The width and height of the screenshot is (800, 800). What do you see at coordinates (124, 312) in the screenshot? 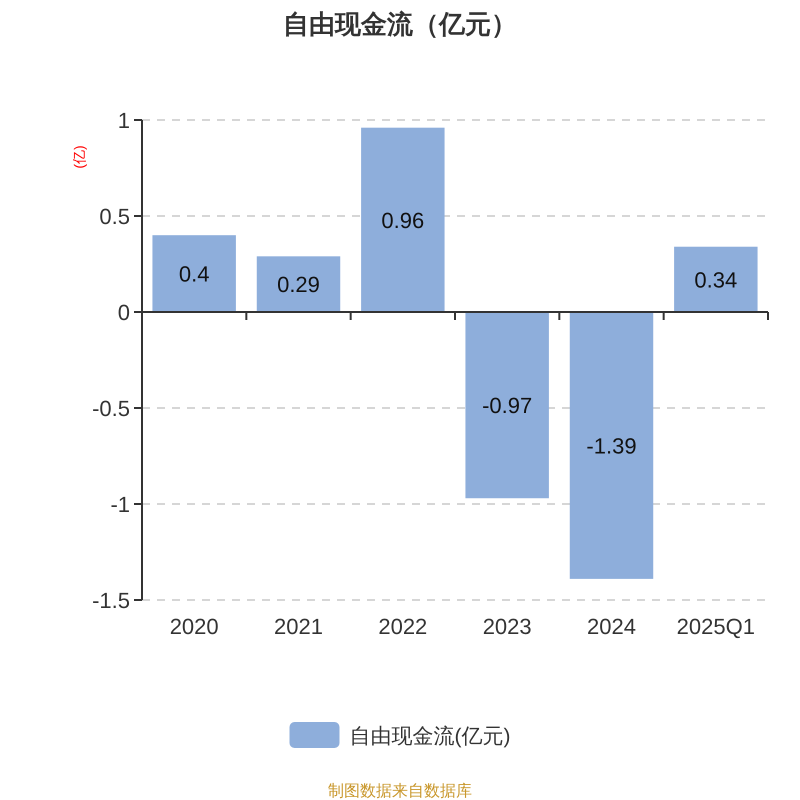
I see `y-tick-label: 0` at bounding box center [124, 312].